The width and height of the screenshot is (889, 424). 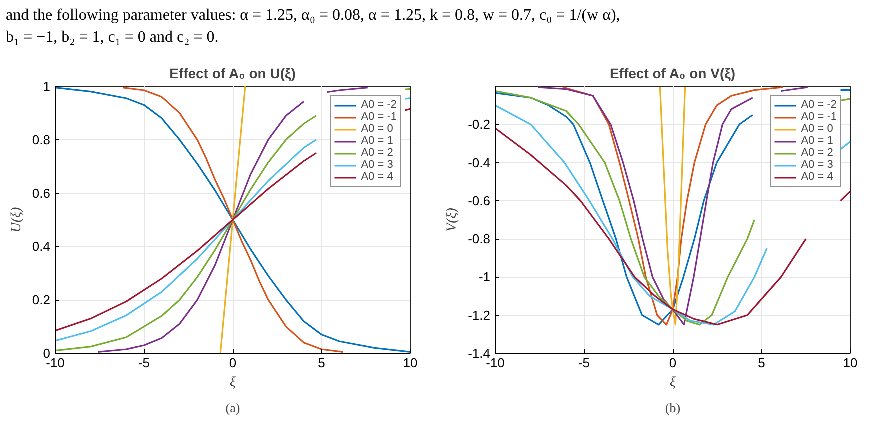 I want to click on y-tick-label: -1, so click(x=484, y=277).